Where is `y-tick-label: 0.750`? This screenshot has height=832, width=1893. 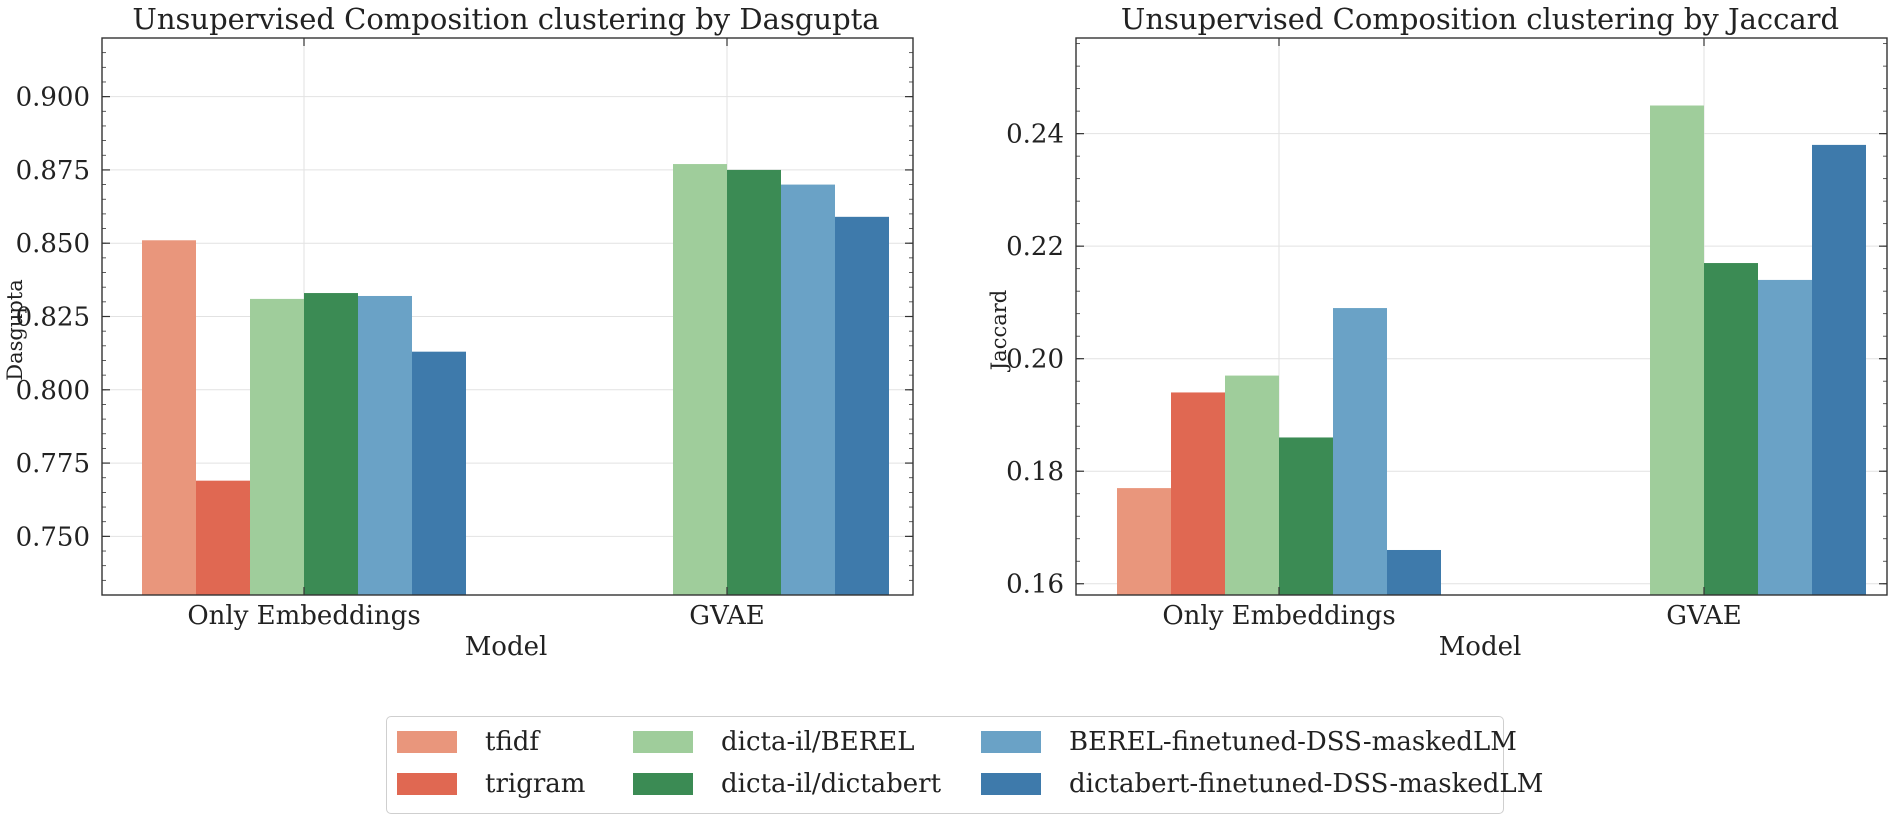 y-tick-label: 0.750 is located at coordinates (53, 537).